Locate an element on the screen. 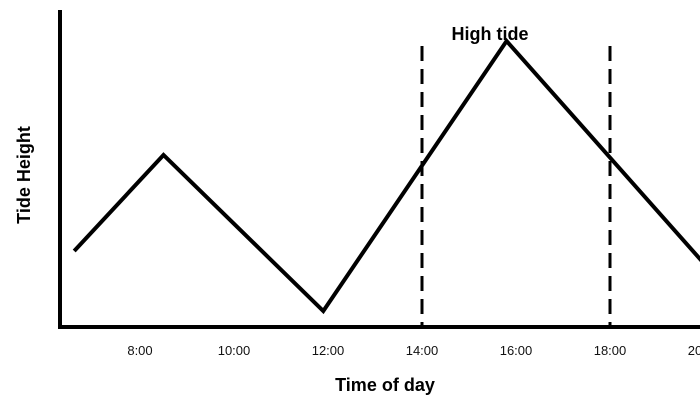 This screenshot has width=700, height=407. y-axis-title: Tide Height is located at coordinates (24, 175).